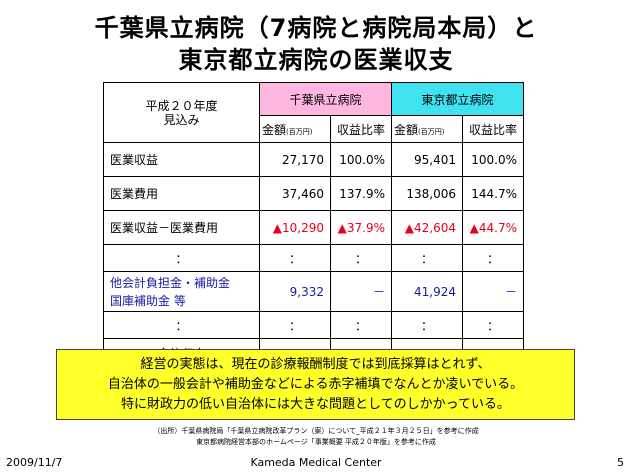  I want to click on slide-title-line2: 東京都立病院の医業収支, so click(316, 60).